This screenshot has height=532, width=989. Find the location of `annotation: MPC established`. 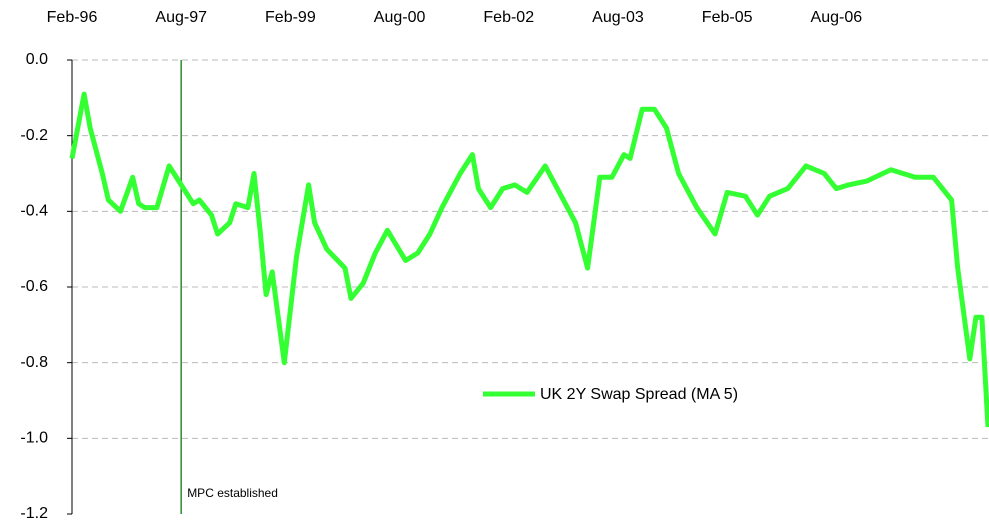

annotation: MPC established is located at coordinates (232, 493).